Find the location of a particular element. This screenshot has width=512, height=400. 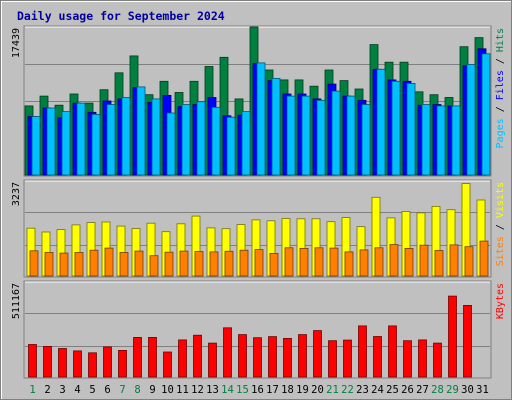

day-label: 15 is located at coordinates (242, 390).